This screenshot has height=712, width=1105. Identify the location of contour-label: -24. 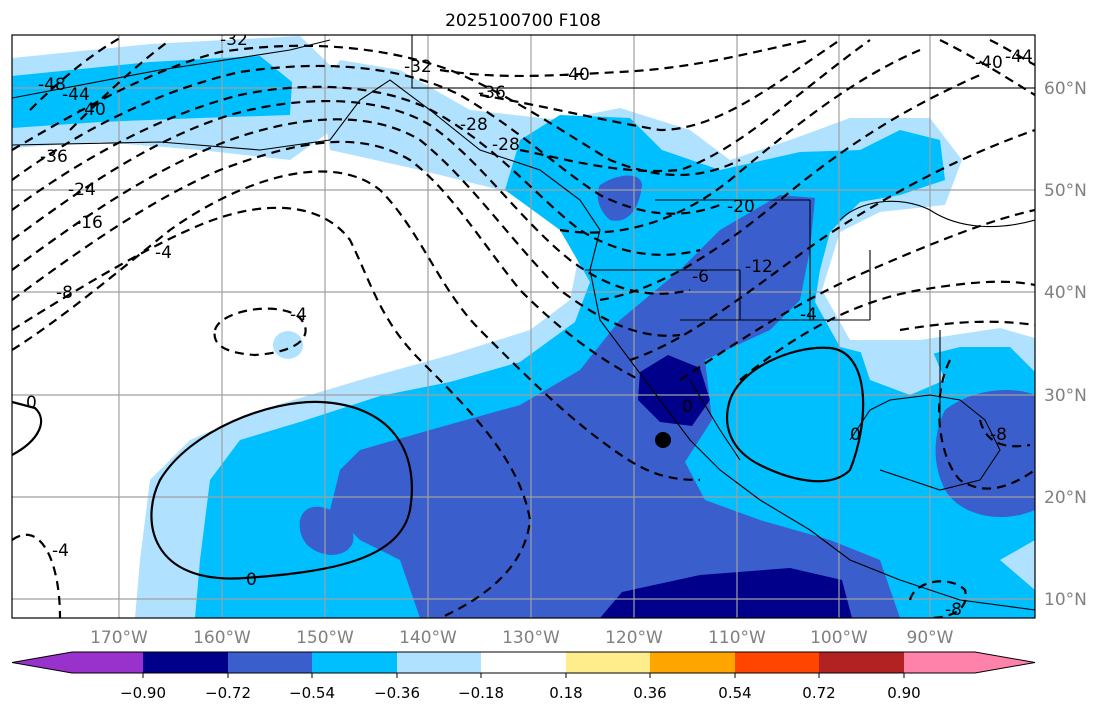
(82, 190).